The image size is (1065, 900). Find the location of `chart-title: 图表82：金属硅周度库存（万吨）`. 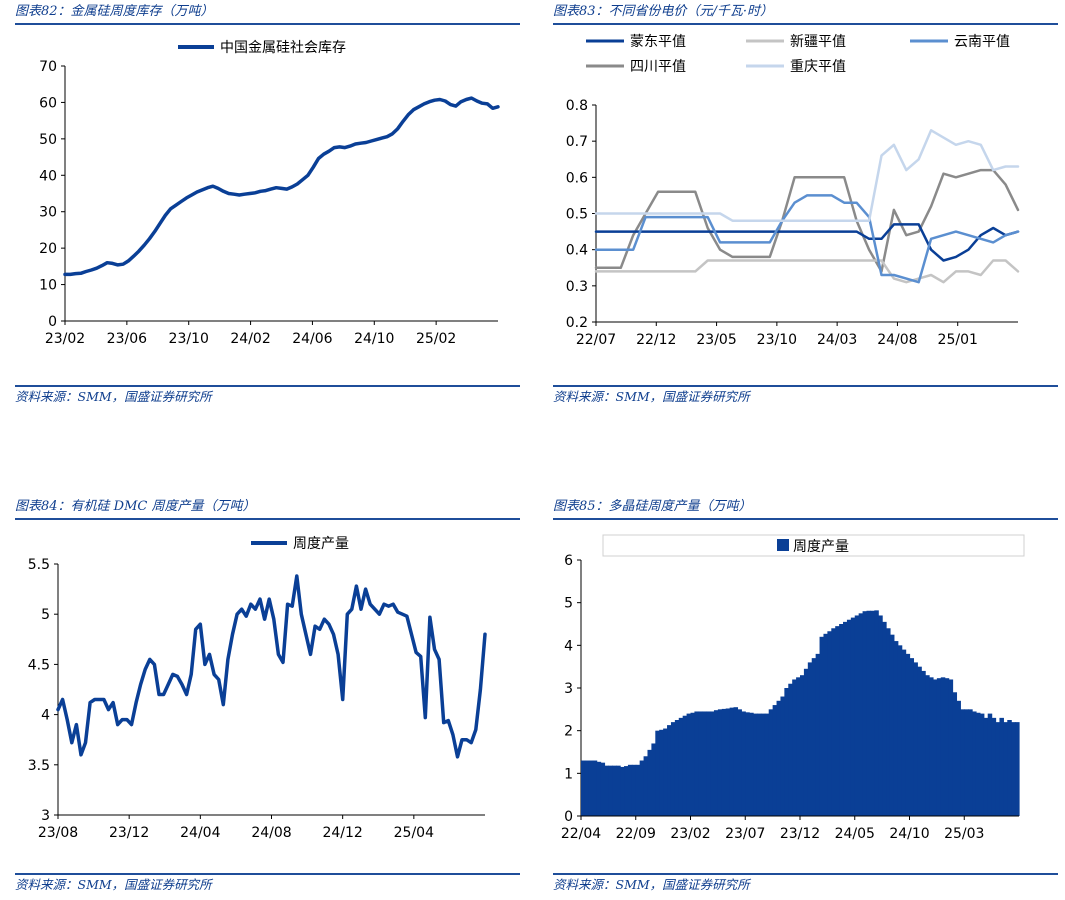

chart-title: 图表82：金属硅周度库存（万吨） is located at coordinates (114, 11).